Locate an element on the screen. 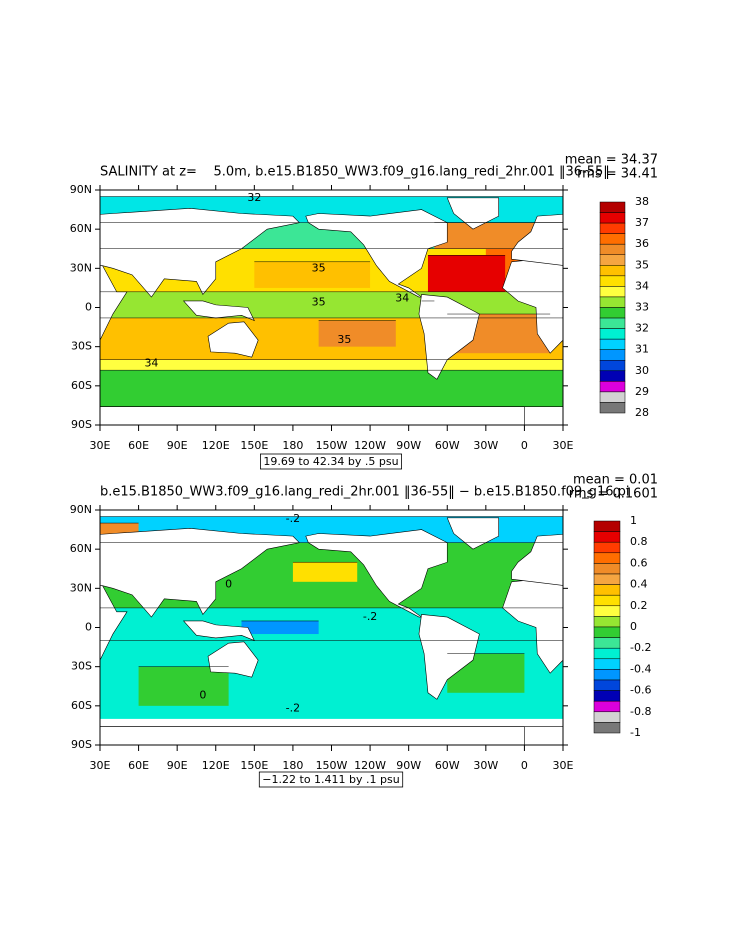 The image size is (733, 945). colorbar-label: 0.2 is located at coordinates (639, 605).